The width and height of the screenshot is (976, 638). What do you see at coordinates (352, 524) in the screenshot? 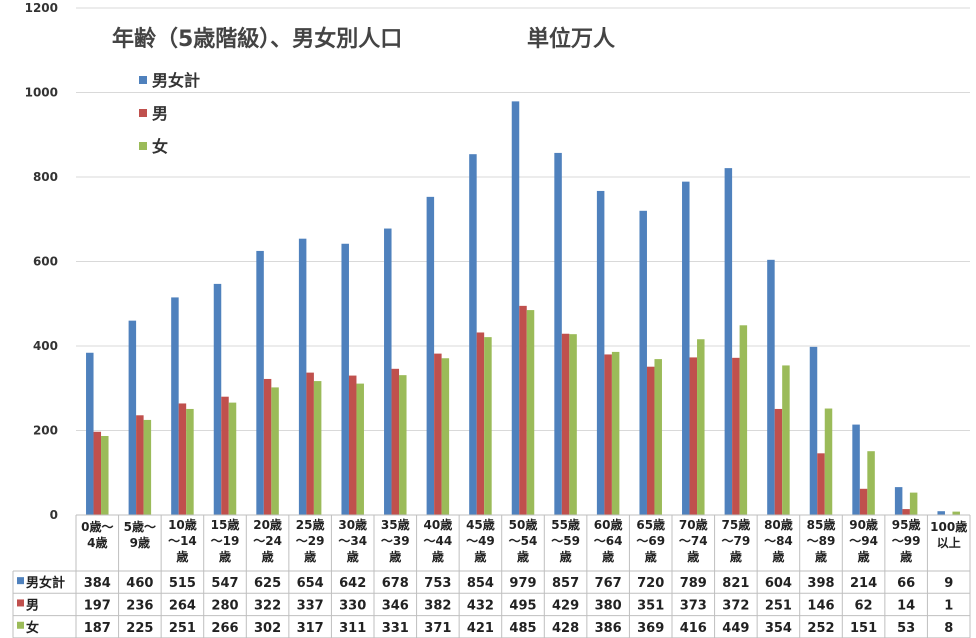
I see `category-label: 30歳` at bounding box center [352, 524].